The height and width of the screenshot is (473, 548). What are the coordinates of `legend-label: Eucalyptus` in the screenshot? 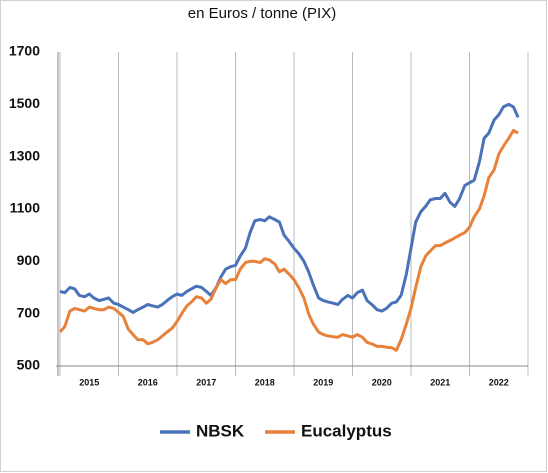 It's located at (346, 430).